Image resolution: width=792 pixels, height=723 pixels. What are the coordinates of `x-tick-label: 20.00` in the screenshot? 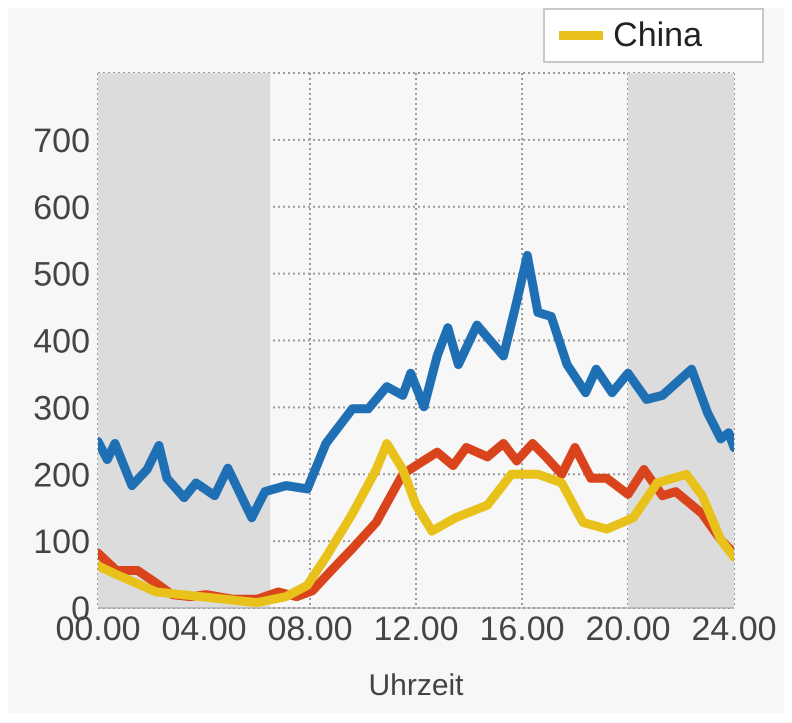 It's located at (628, 629).